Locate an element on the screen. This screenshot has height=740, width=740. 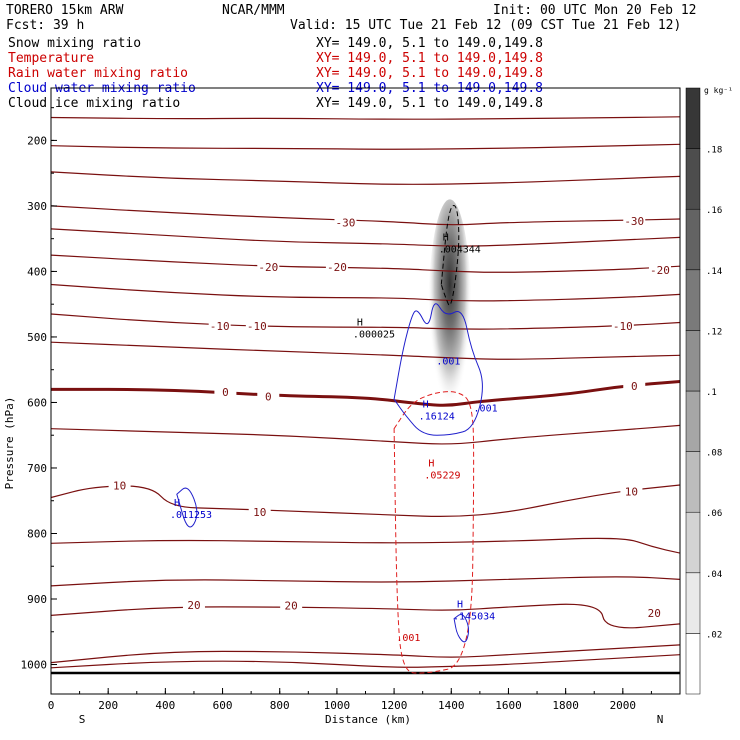
y-tick-label: 200 is located at coordinates (37, 140).